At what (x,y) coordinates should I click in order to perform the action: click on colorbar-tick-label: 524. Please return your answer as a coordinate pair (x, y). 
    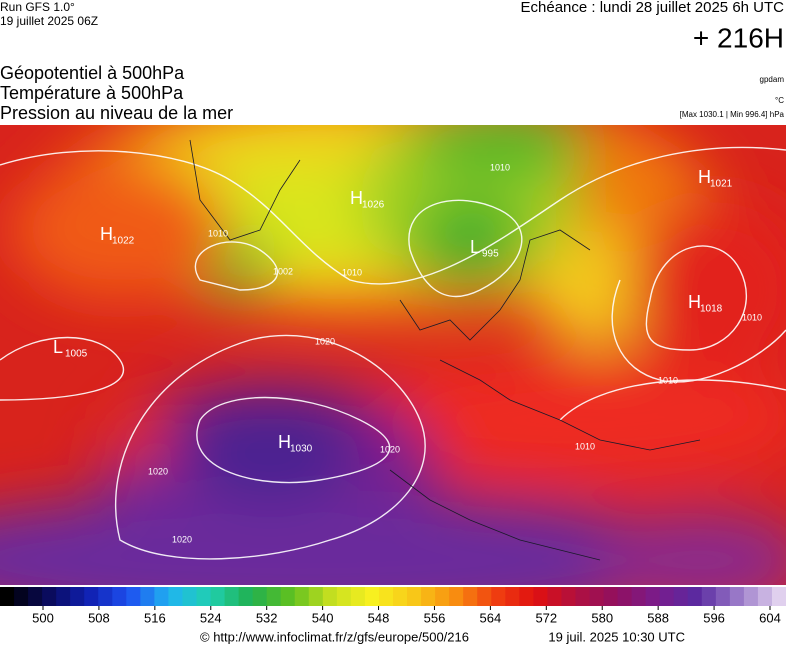
    Looking at the image, I should click on (211, 617).